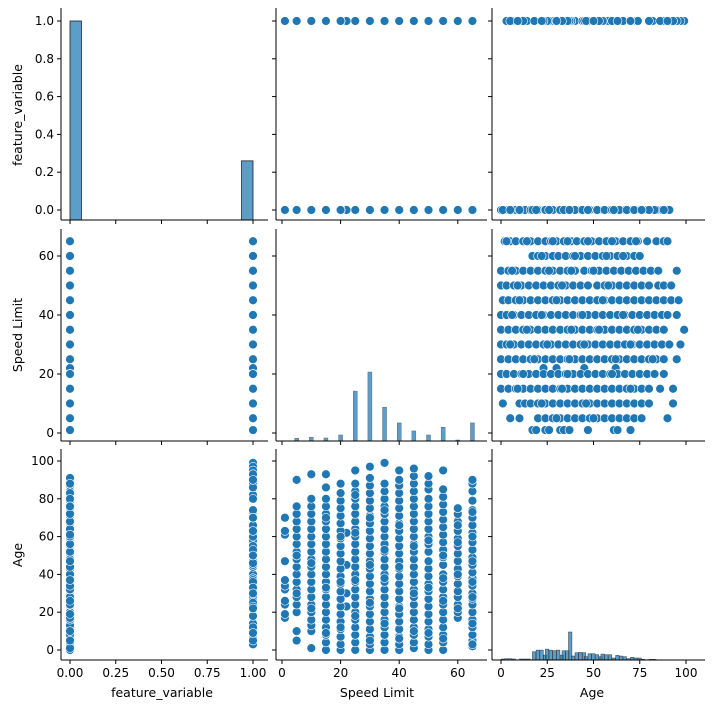  What do you see at coordinates (44, 172) in the screenshot?
I see `y-tick-label: 0.2` at bounding box center [44, 172].